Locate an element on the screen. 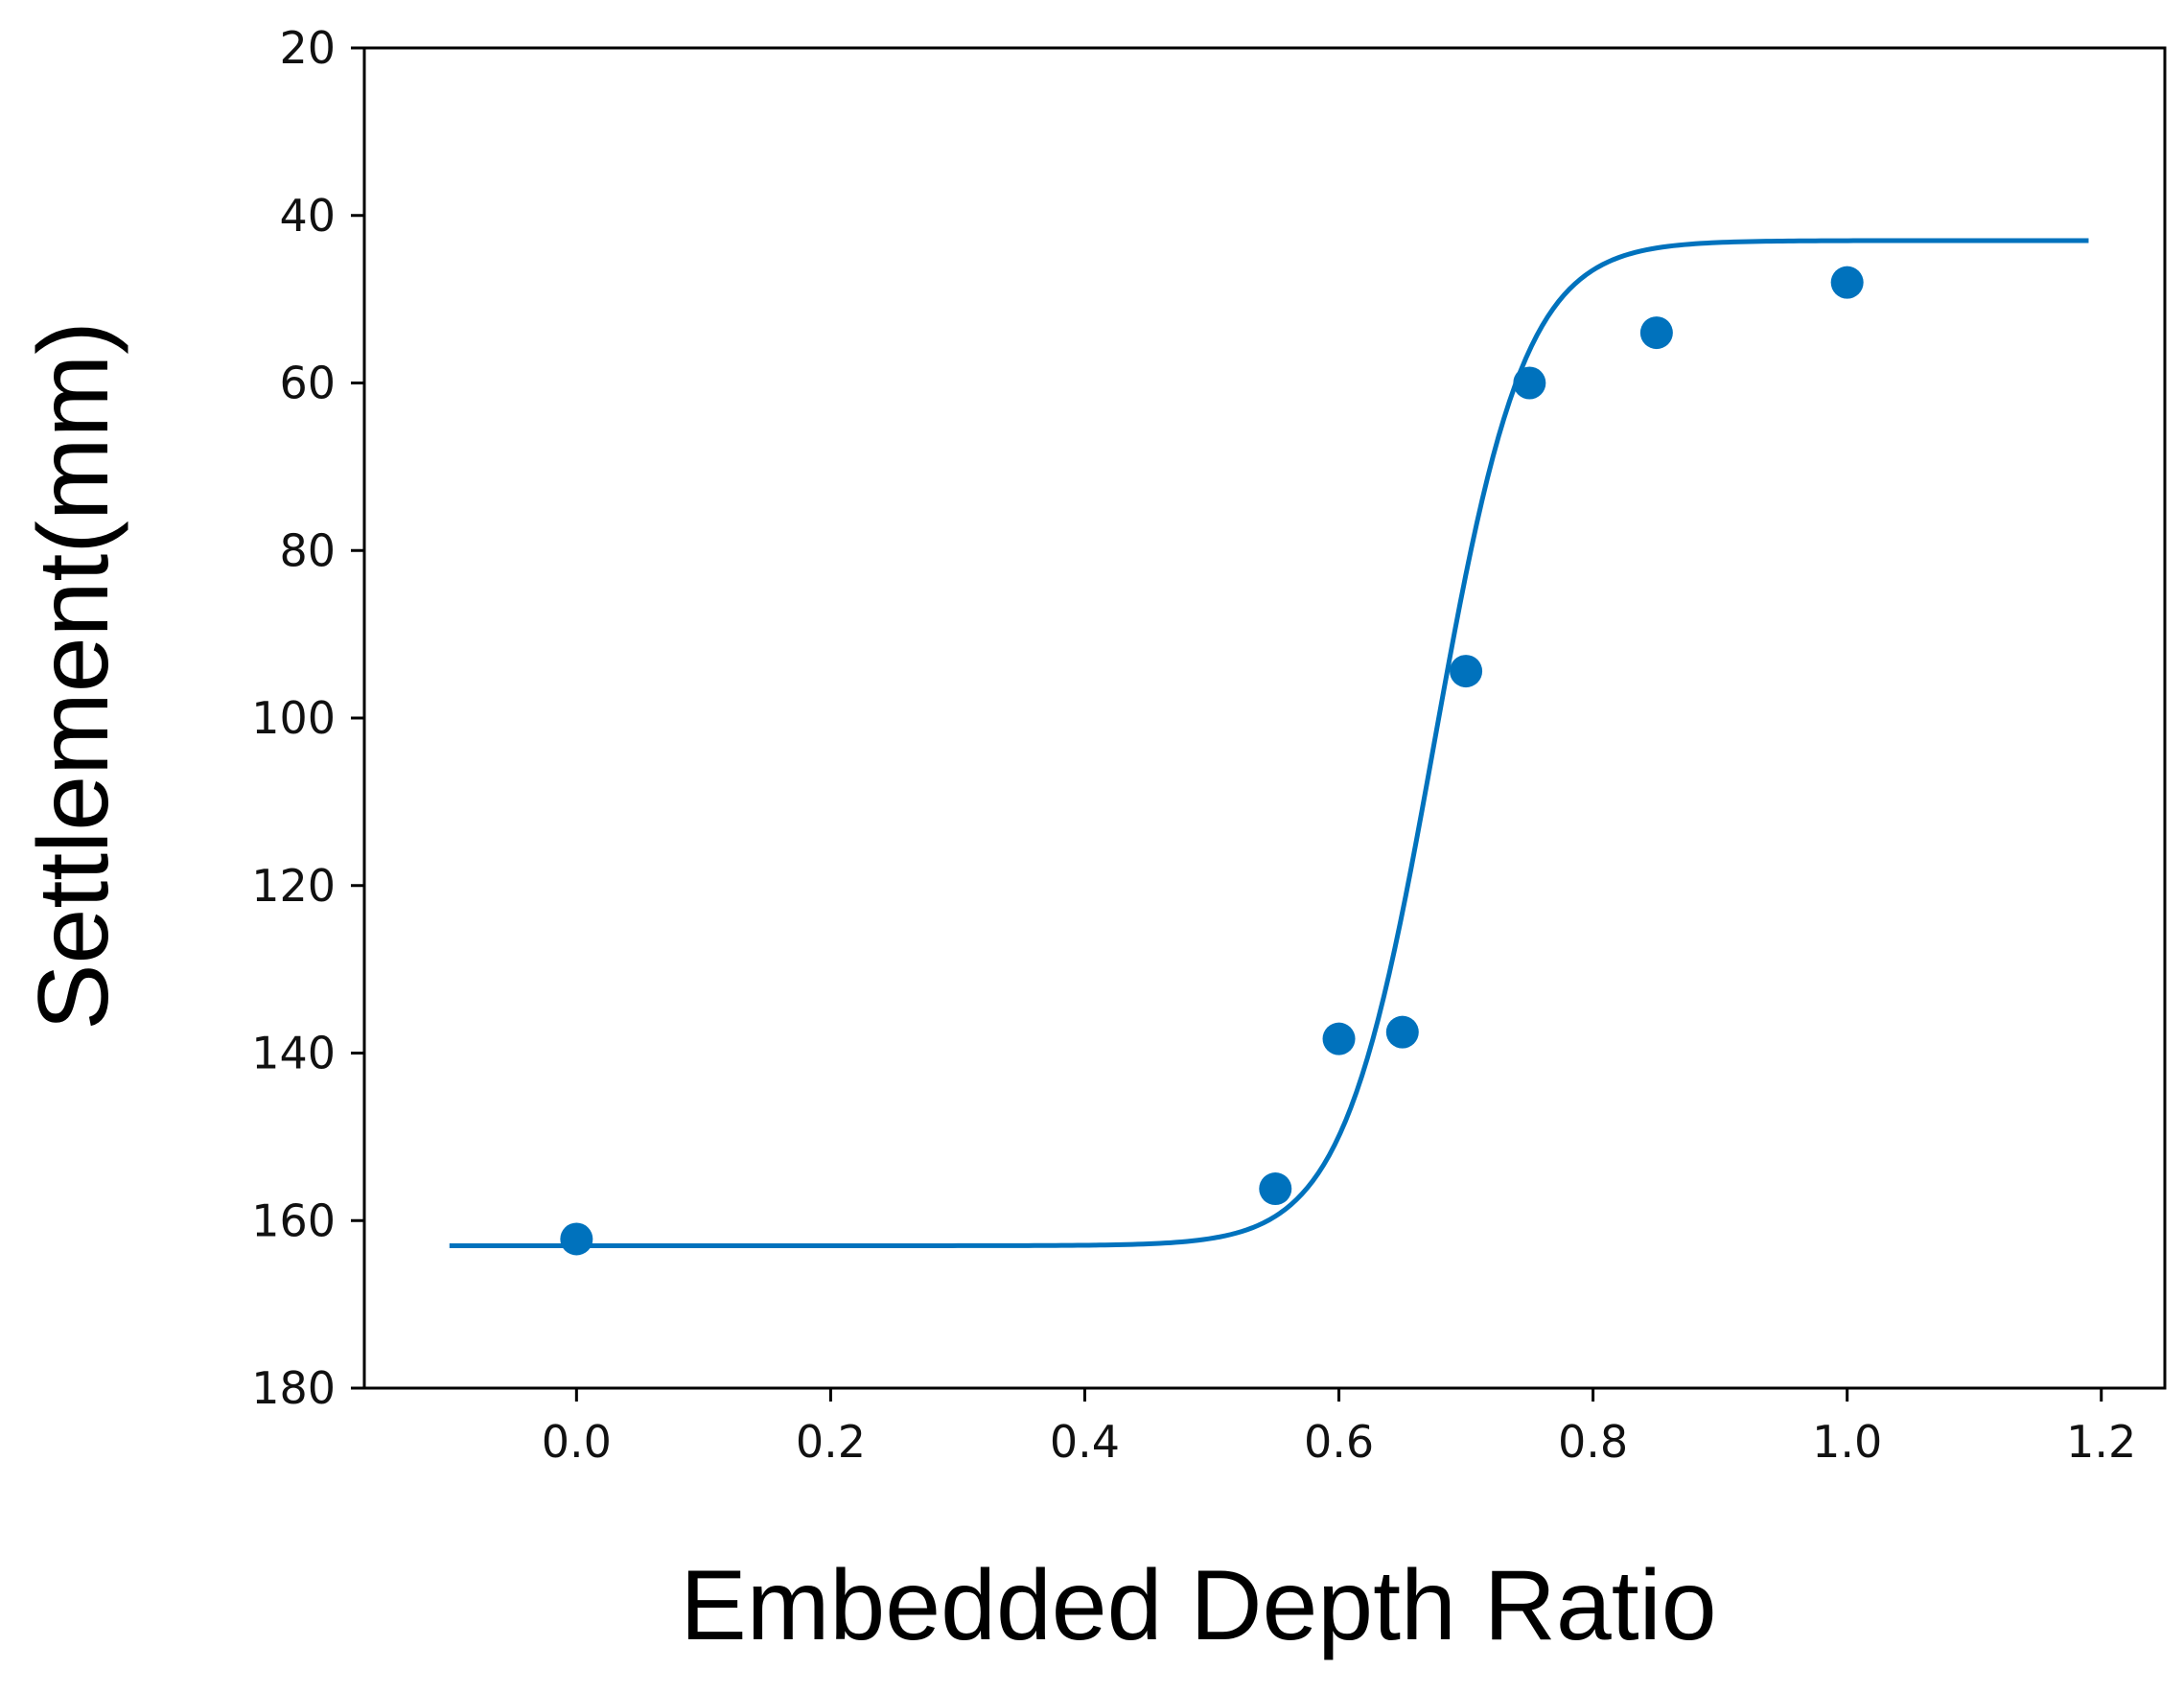 This screenshot has width=2184, height=1692. x-tick-label: 1.2 is located at coordinates (2101, 1442).